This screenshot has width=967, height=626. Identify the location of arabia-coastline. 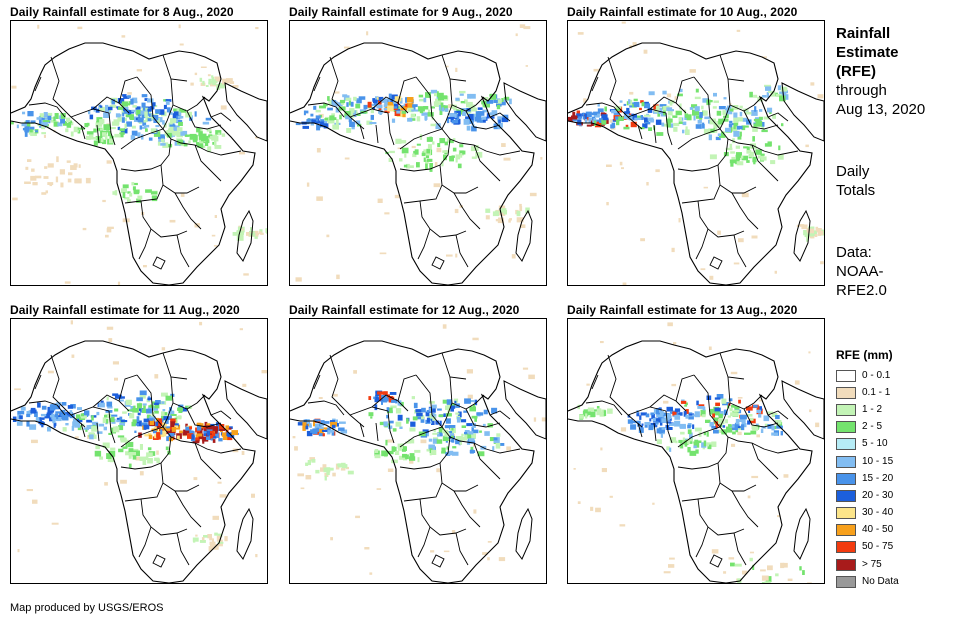
(245, 112).